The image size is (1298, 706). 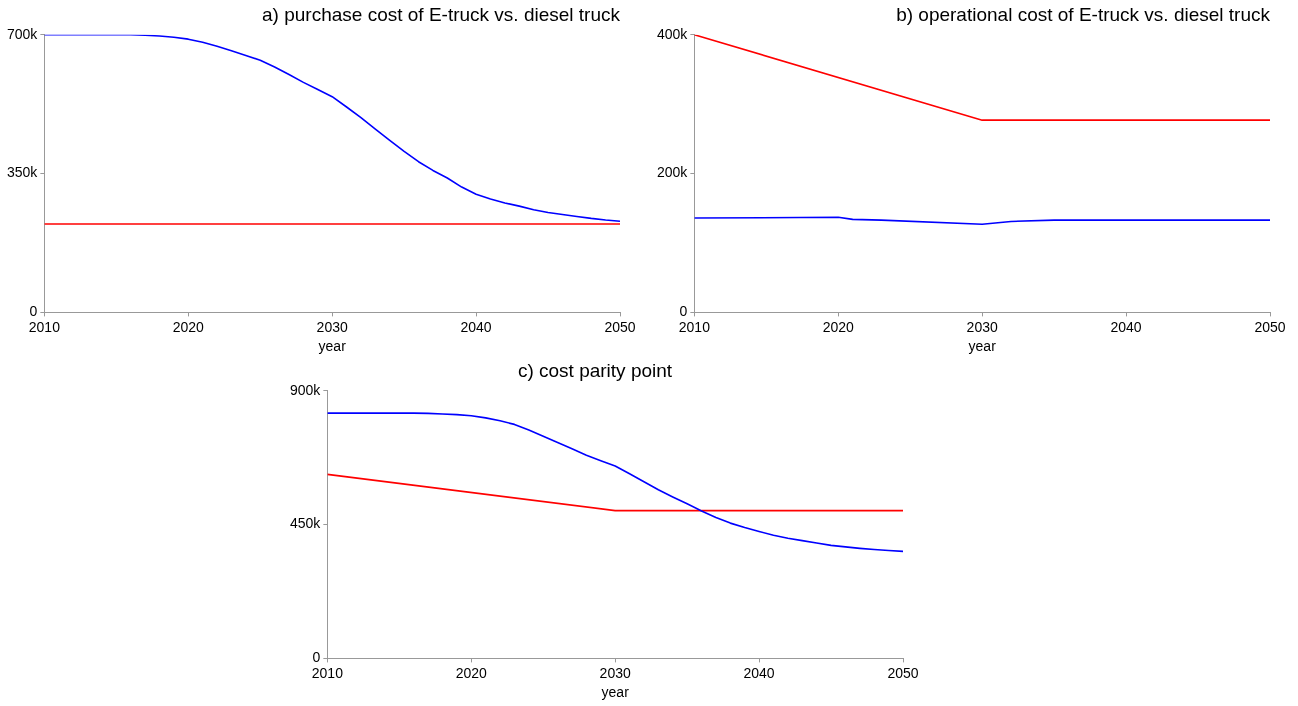 What do you see at coordinates (673, 172) in the screenshot?
I see `y-tick-label: 200k` at bounding box center [673, 172].